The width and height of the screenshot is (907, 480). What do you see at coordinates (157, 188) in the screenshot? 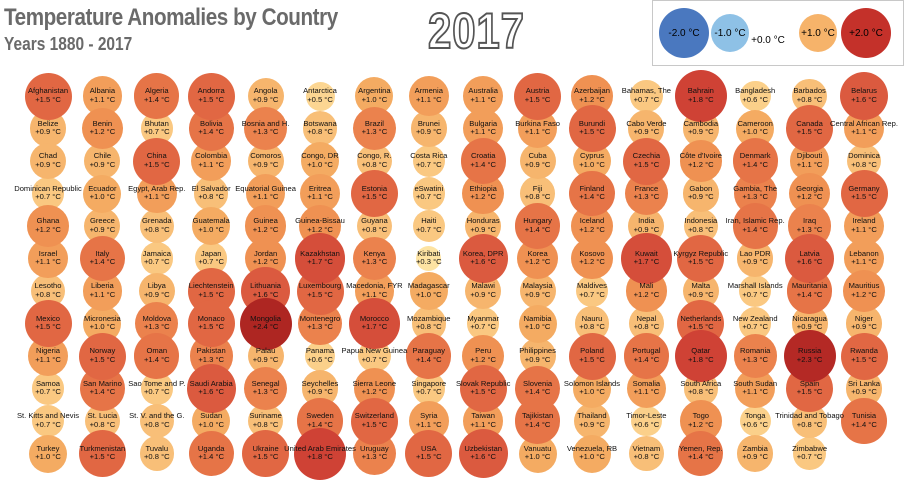
I see `country-name: Egypt, Arab Rep.` at bounding box center [157, 188].